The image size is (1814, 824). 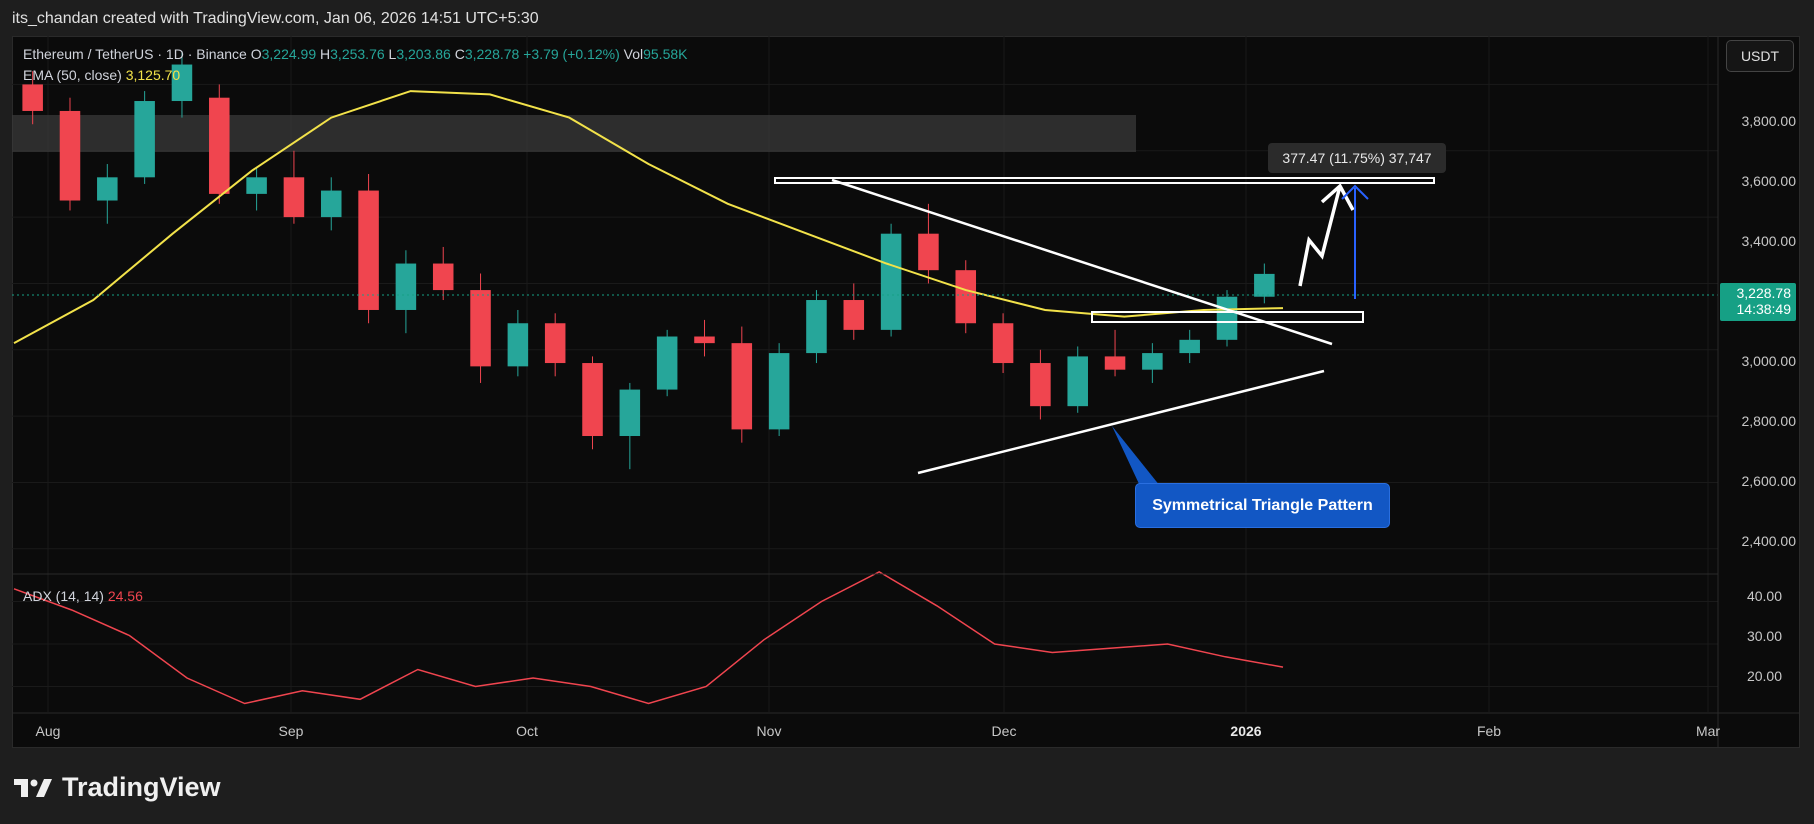 What do you see at coordinates (1758, 302) in the screenshot?
I see `last-price-badge: 3,228.78 14:38:49` at bounding box center [1758, 302].